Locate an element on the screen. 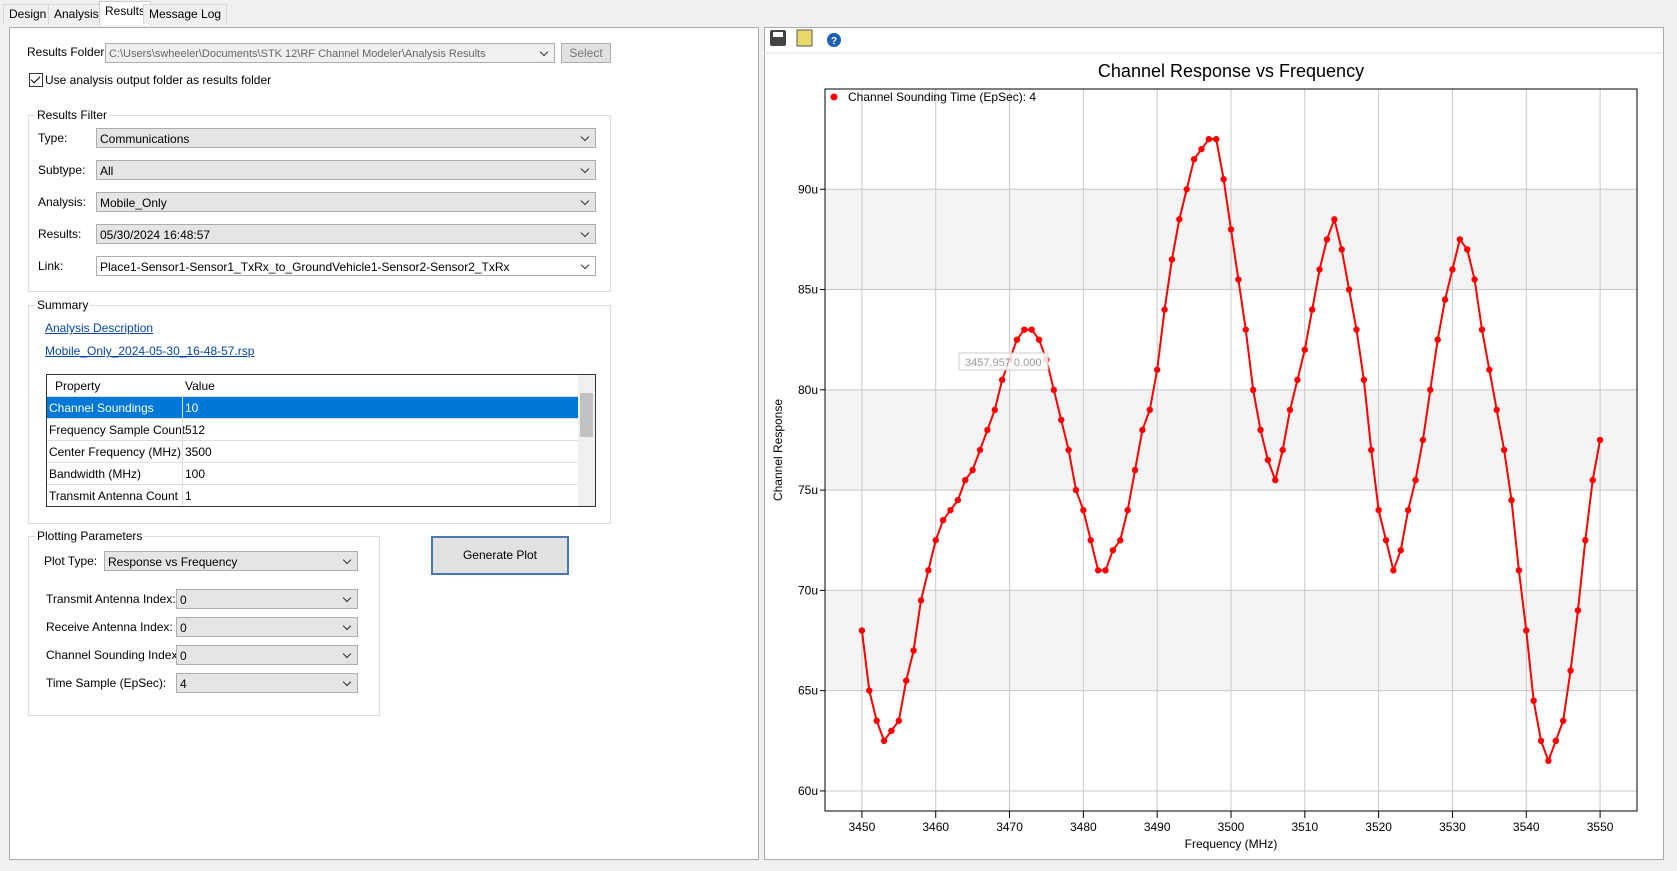  plotting-group: Plotting Parameters is located at coordinates (204, 622).